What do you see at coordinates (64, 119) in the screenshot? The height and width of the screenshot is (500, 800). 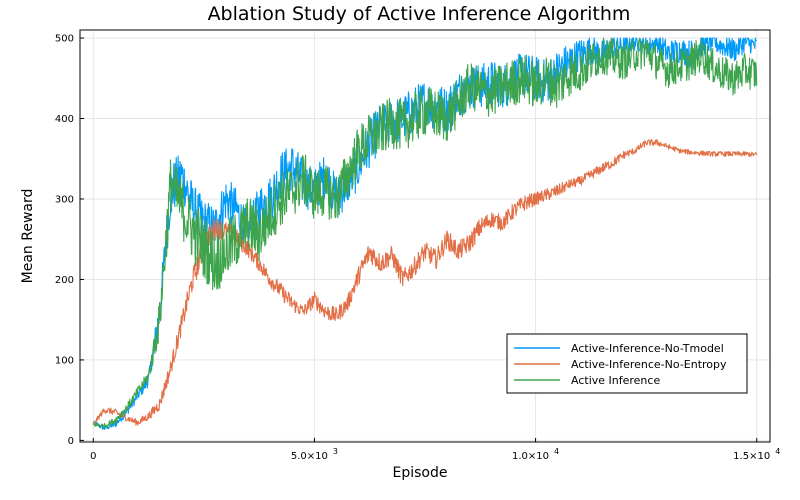 I see `y-tick-label: 400` at bounding box center [64, 119].